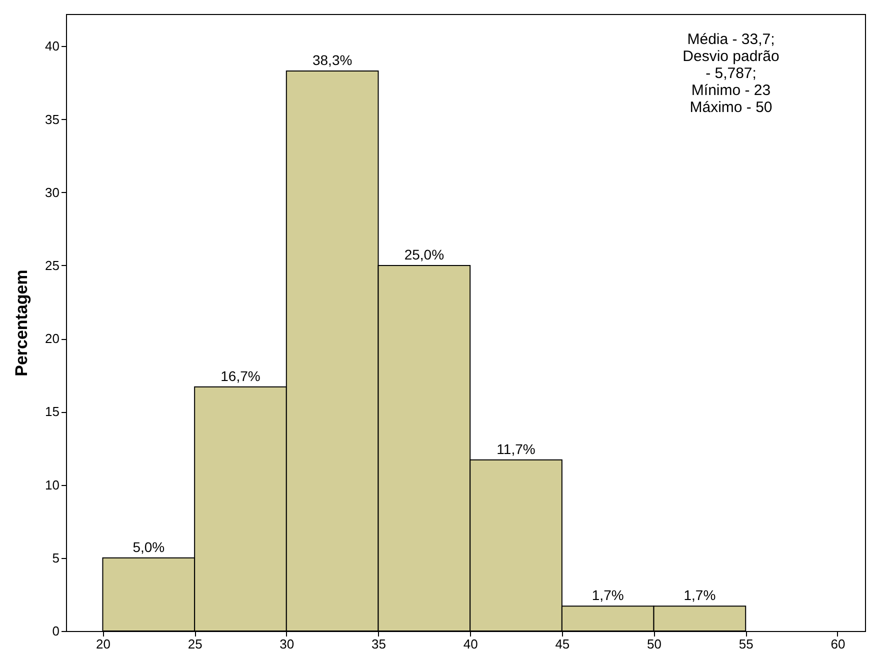 The height and width of the screenshot is (657, 869). I want to click on x-tick-label: 35, so click(379, 644).